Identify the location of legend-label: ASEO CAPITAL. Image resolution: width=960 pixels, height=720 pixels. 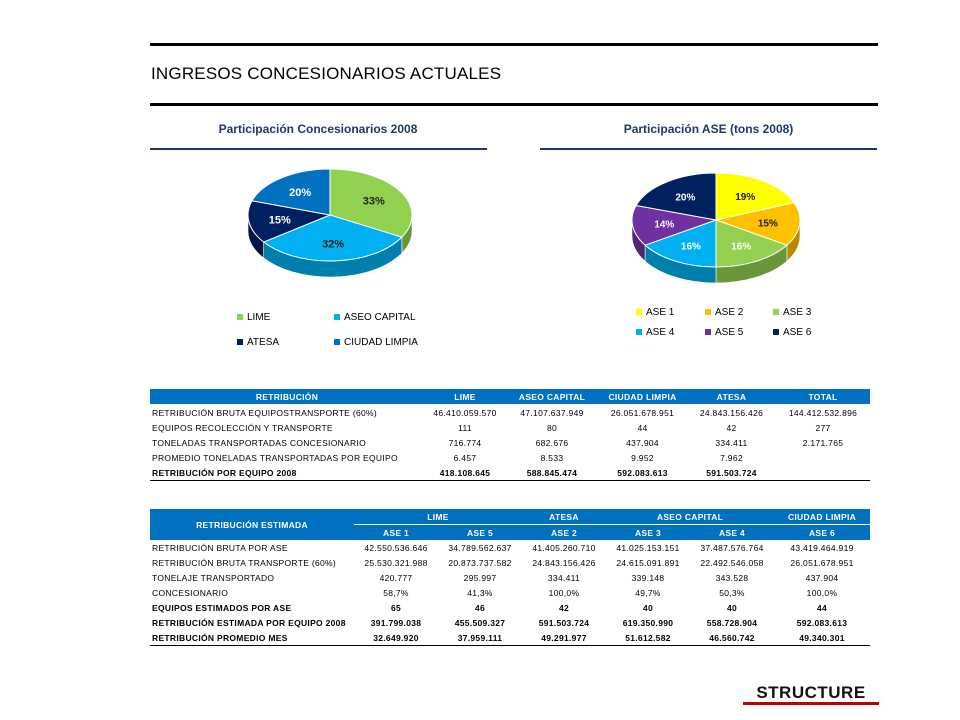
(380, 317).